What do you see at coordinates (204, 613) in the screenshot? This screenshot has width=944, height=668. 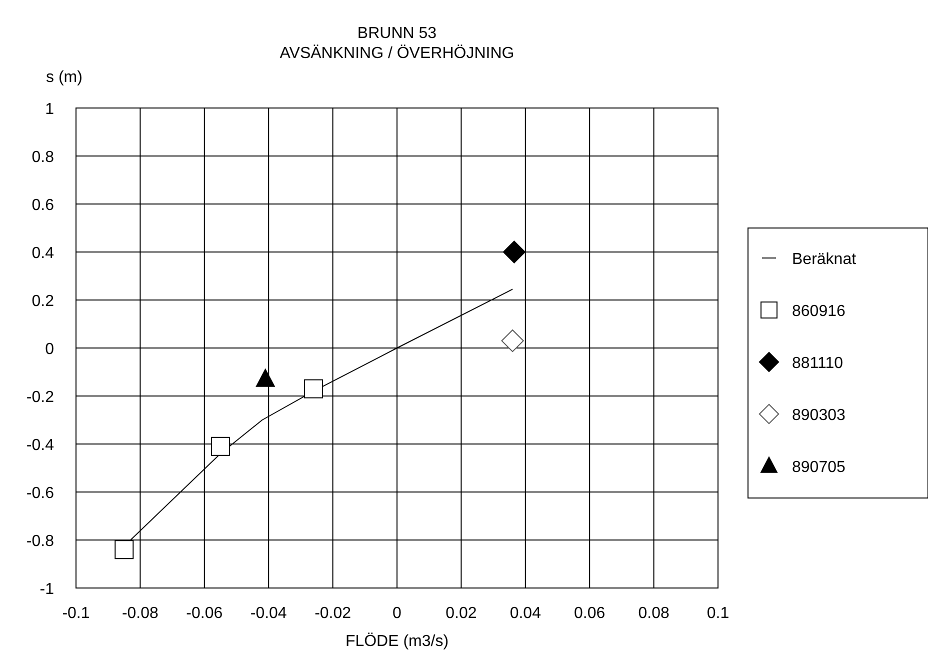 I see `x-tick-label: -0.06` at bounding box center [204, 613].